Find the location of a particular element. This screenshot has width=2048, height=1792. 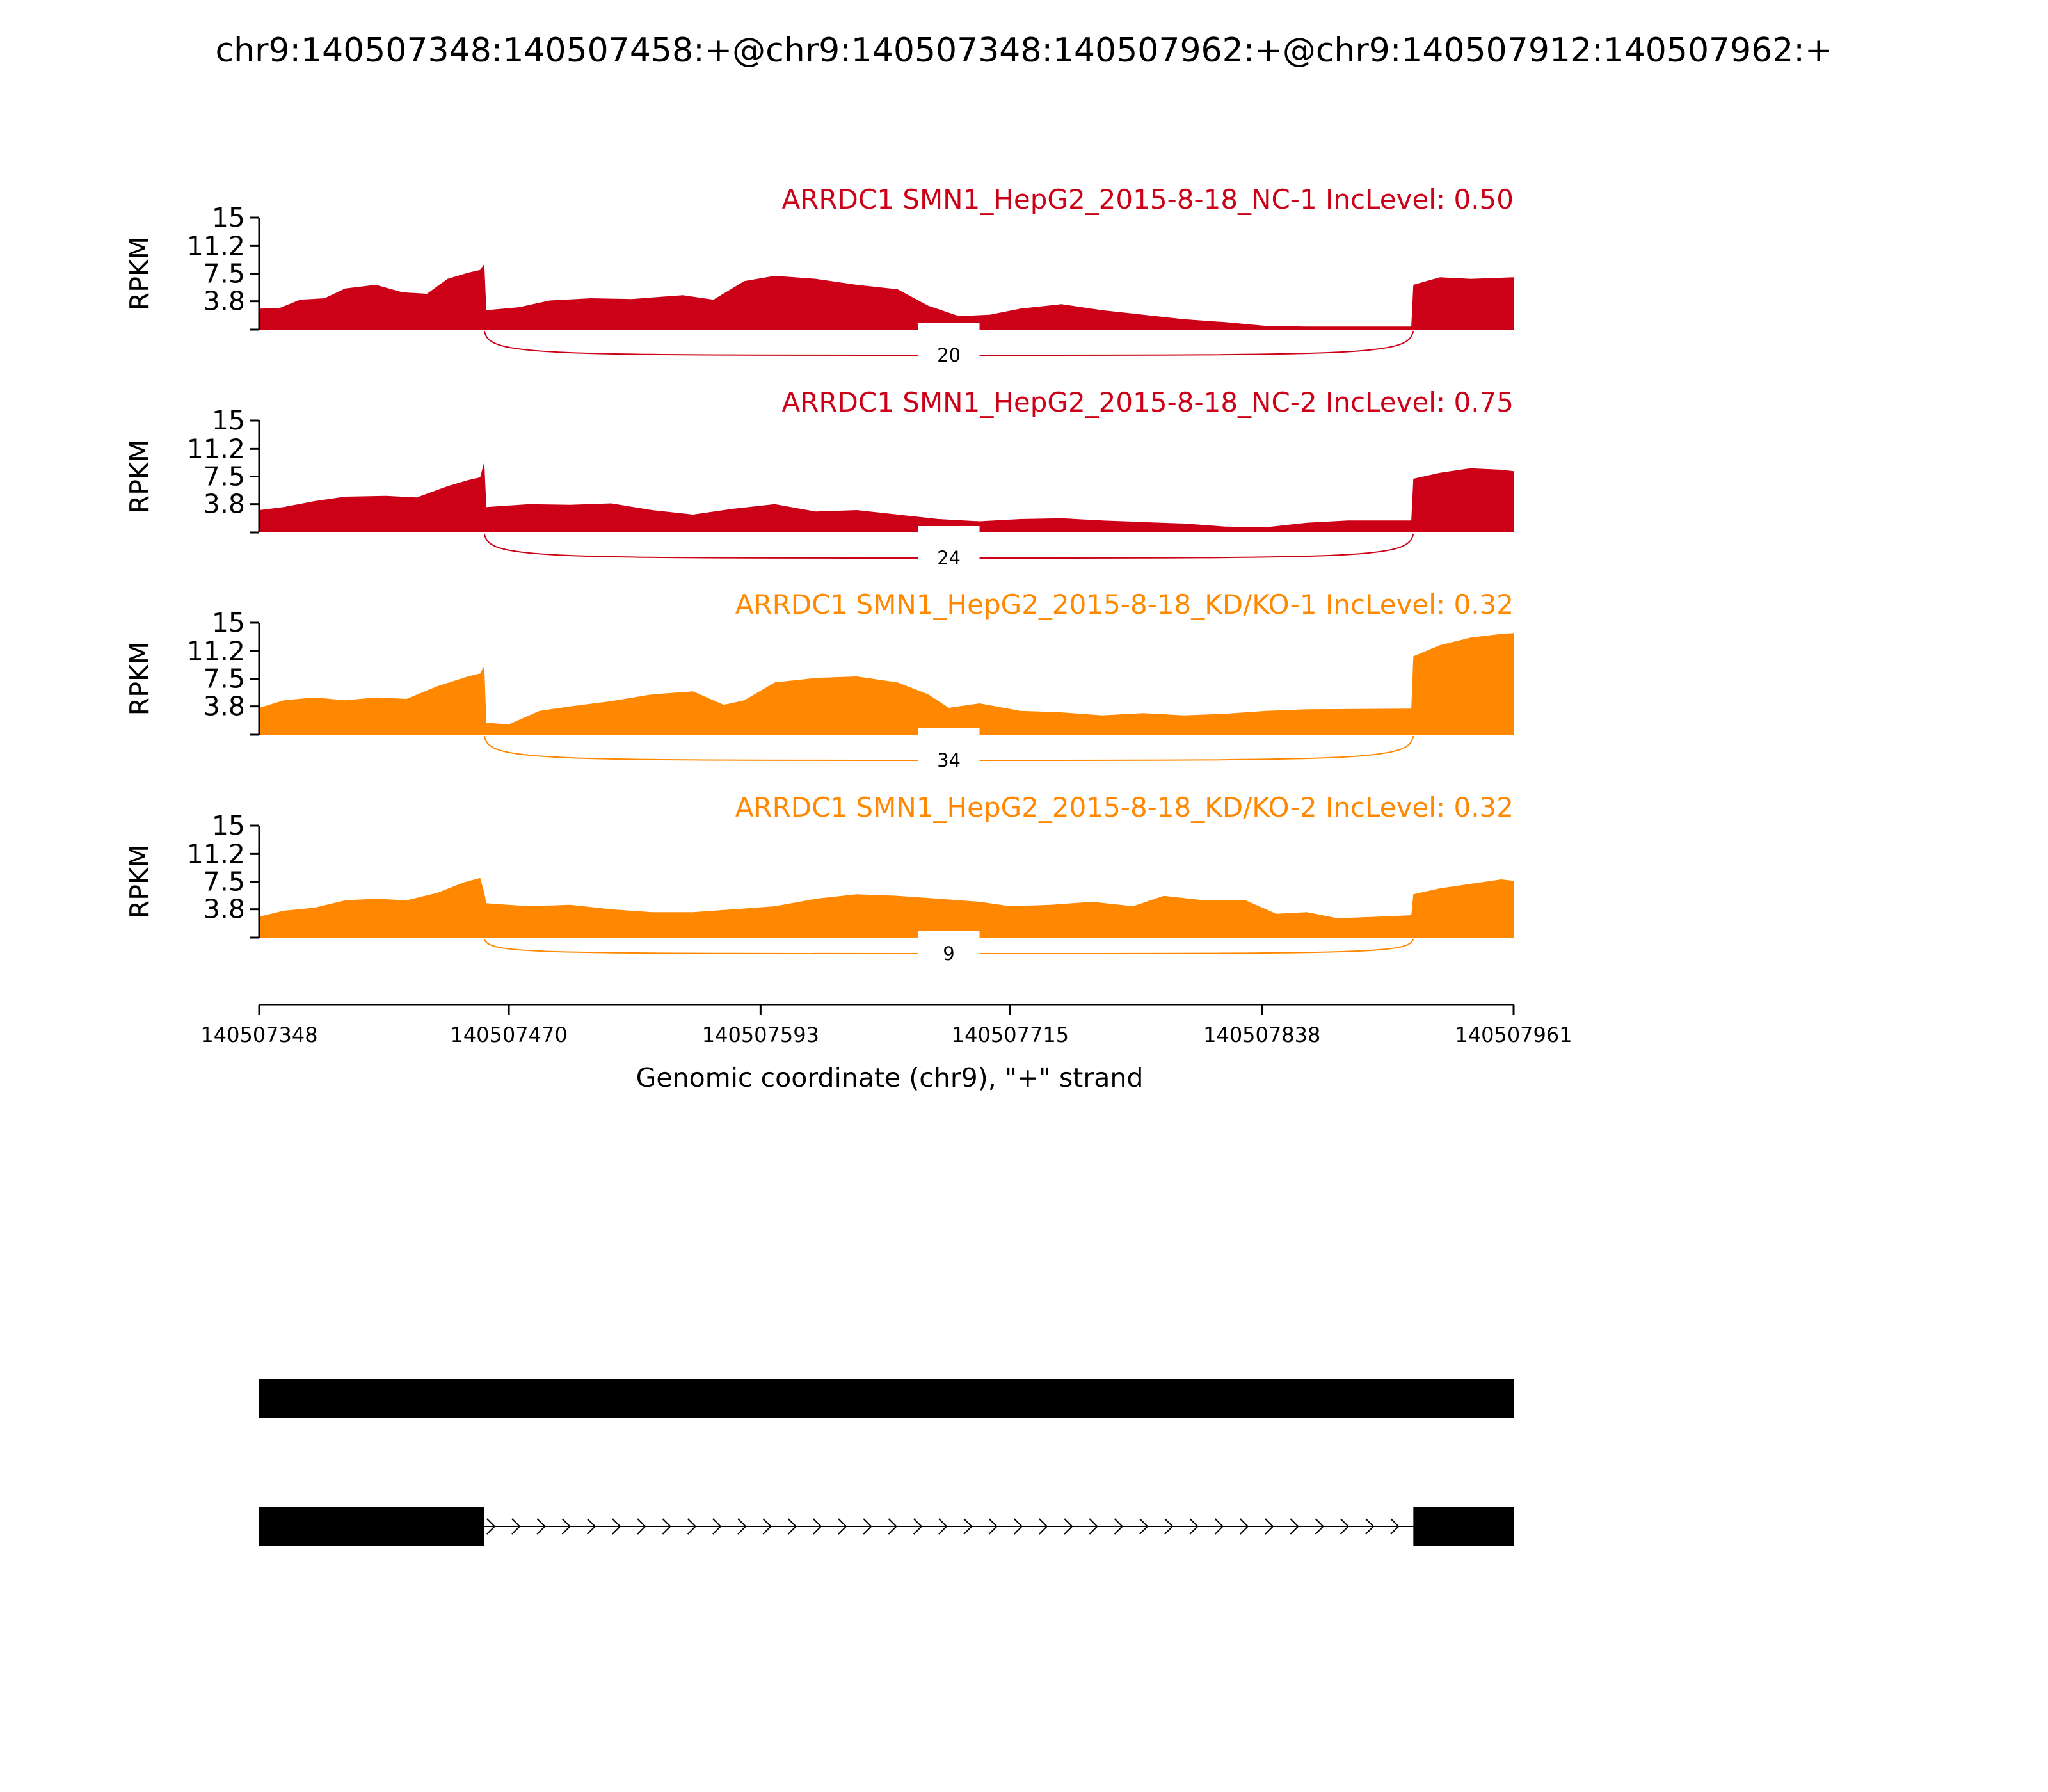

x-axis-label: Genomic coordinate (chr9), "+" strand is located at coordinates (890, 1077).